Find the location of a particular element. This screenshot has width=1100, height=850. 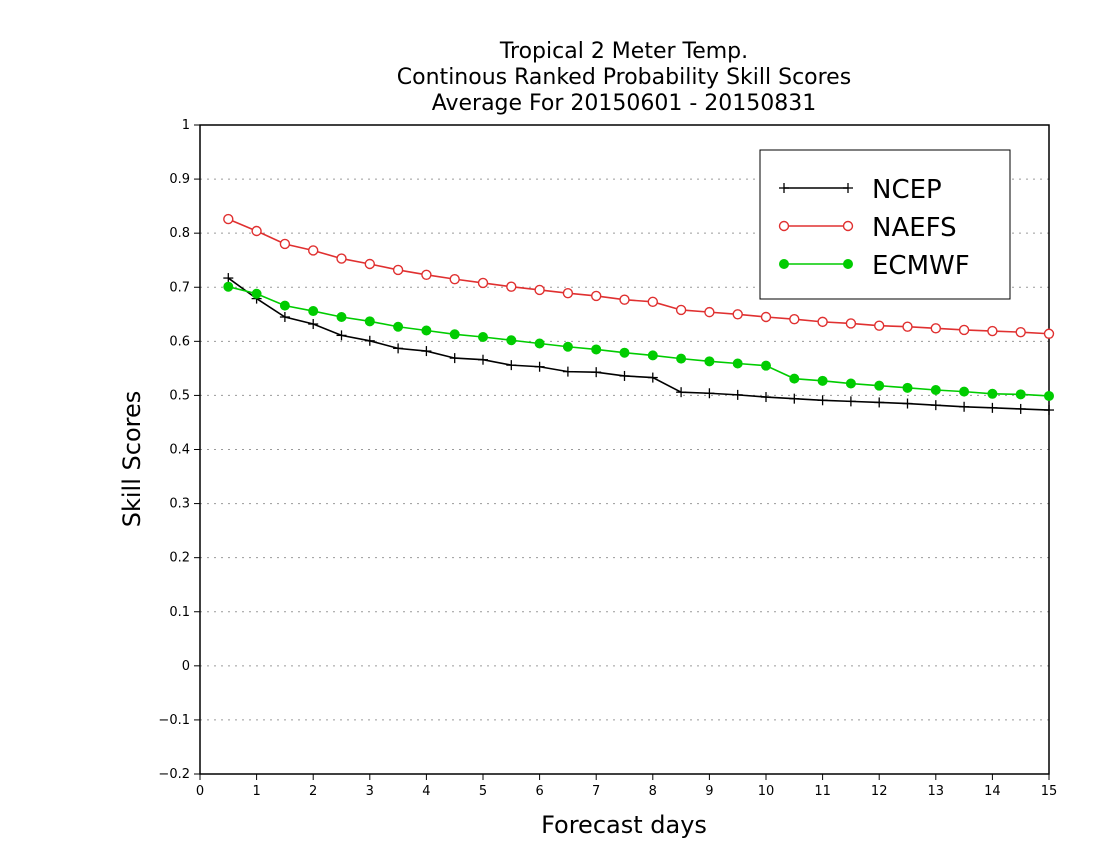

y-tick-label: 0.6 is located at coordinates (179, 341).